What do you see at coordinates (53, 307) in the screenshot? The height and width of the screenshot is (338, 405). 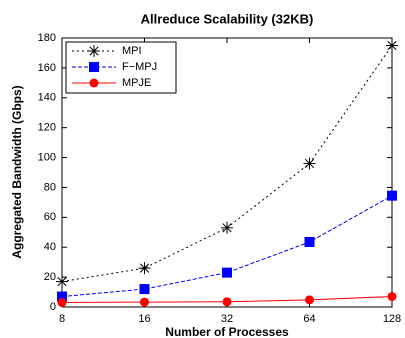 I see `y-tick-label: 0` at bounding box center [53, 307].